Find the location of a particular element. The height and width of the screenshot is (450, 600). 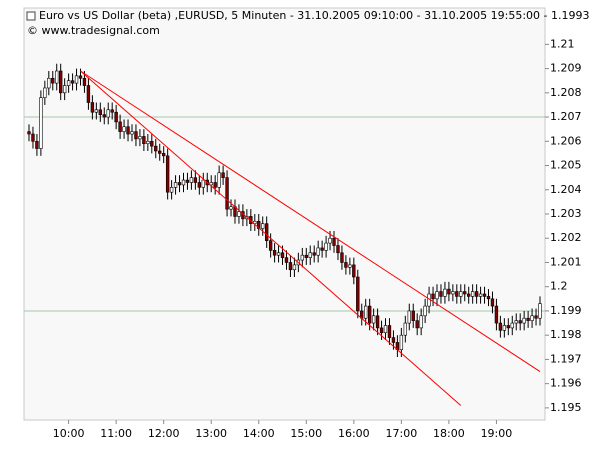

y-tick-label: 1.203 is located at coordinates (566, 213).